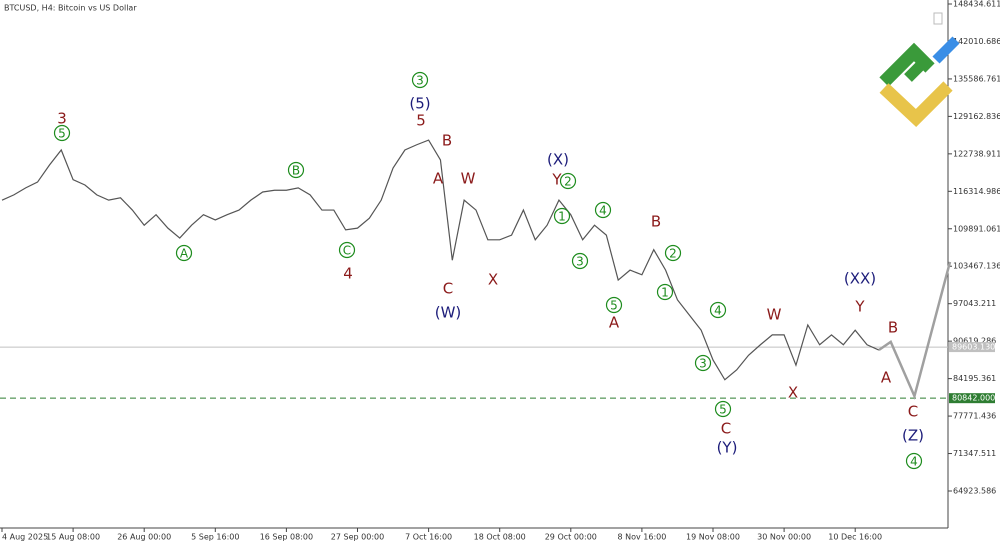 The width and height of the screenshot is (1000, 545). I want to click on y-tick-label: 148434.611, so click(976, 4).